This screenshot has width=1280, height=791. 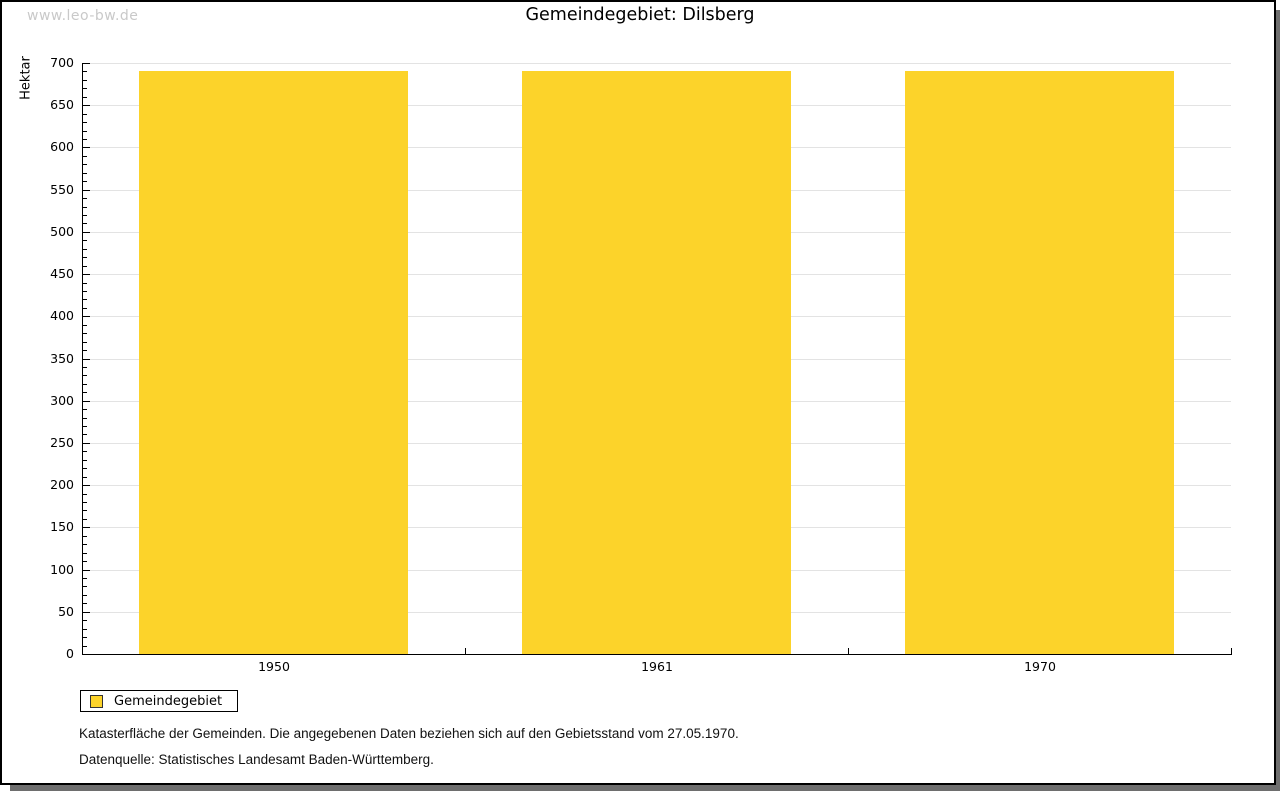 I want to click on y-tick-label: 100, so click(x=62, y=569).